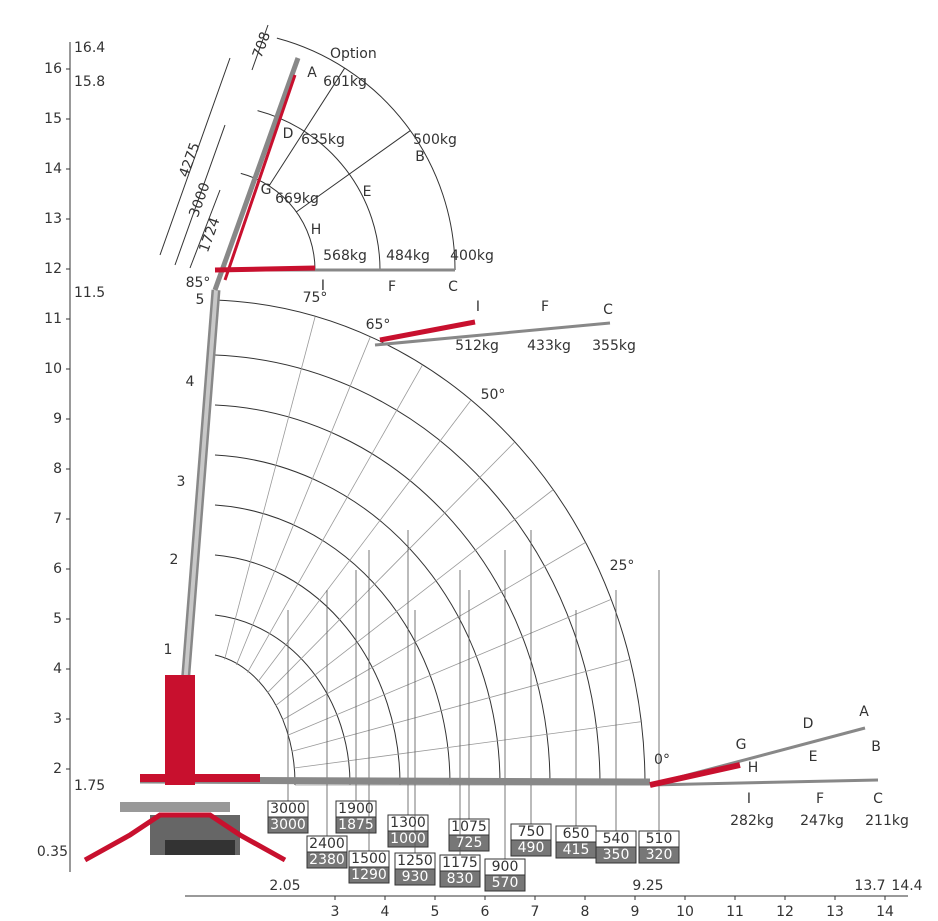 Image resolution: width=938 pixels, height=921 pixels. What do you see at coordinates (635, 912) in the screenshot?
I see `x-tick-label: 9` at bounding box center [635, 912].